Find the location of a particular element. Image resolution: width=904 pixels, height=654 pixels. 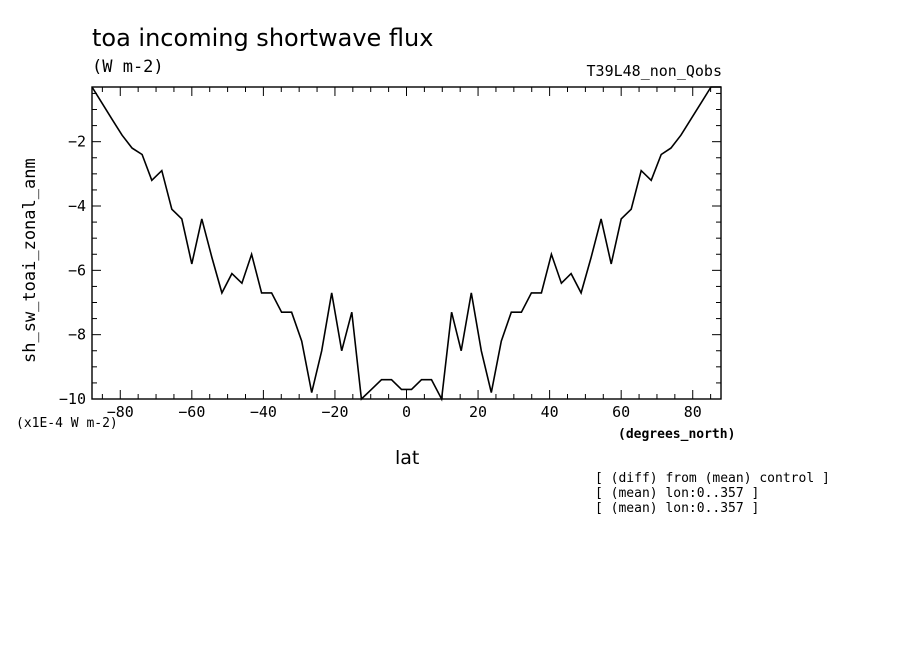

x-units-label: (degrees_north) is located at coordinates (677, 434).